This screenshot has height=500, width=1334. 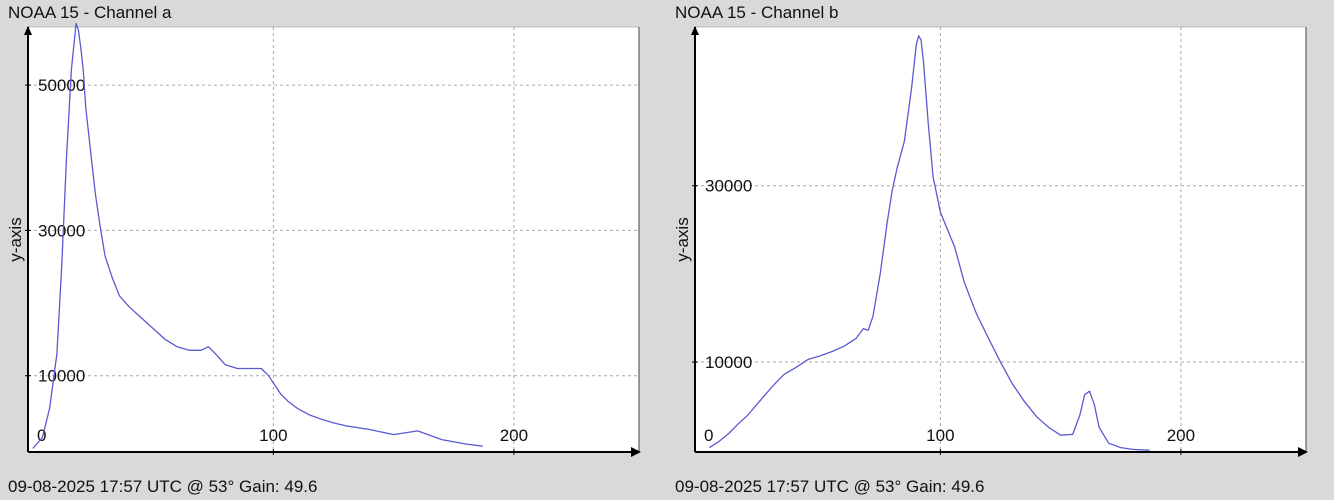 I want to click on chart-title: NOAA 15 - Channel a, so click(x=90, y=12).